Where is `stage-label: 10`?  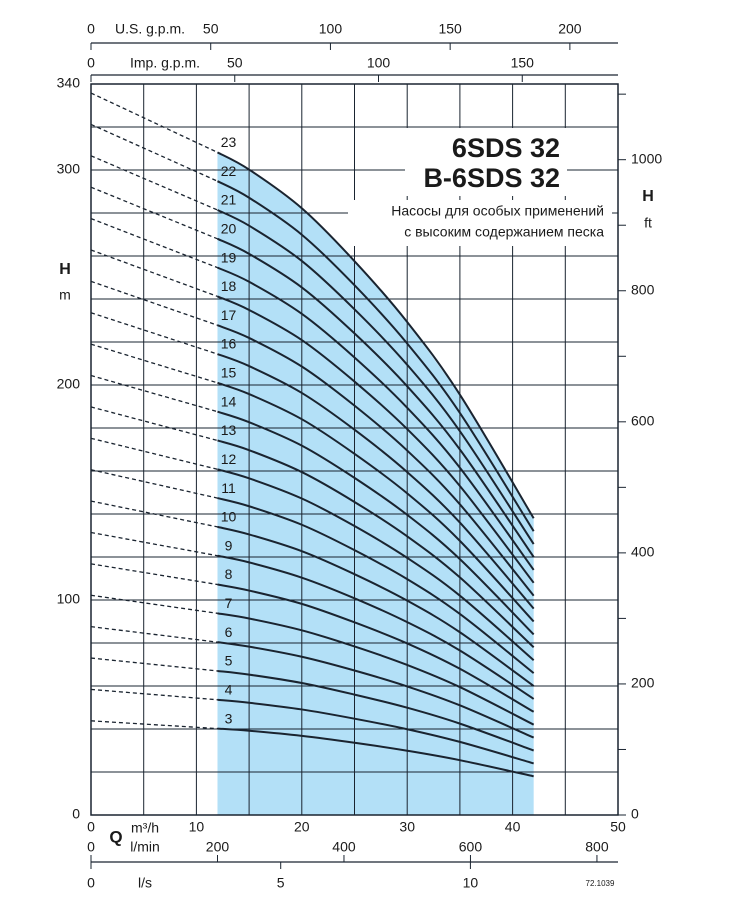 stage-label: 10 is located at coordinates (229, 517).